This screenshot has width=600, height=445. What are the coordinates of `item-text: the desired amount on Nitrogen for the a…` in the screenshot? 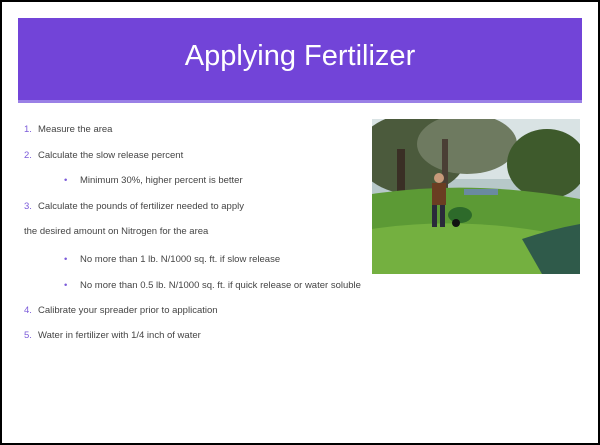 It's located at (116, 231).